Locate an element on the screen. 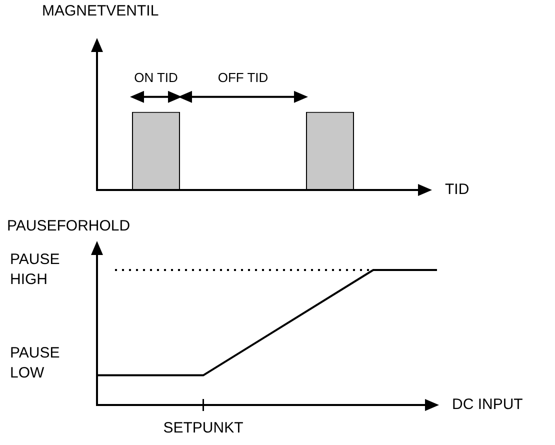 The image size is (555, 445). y-axis-title: PAUSEFORHOLD is located at coordinates (68, 226).